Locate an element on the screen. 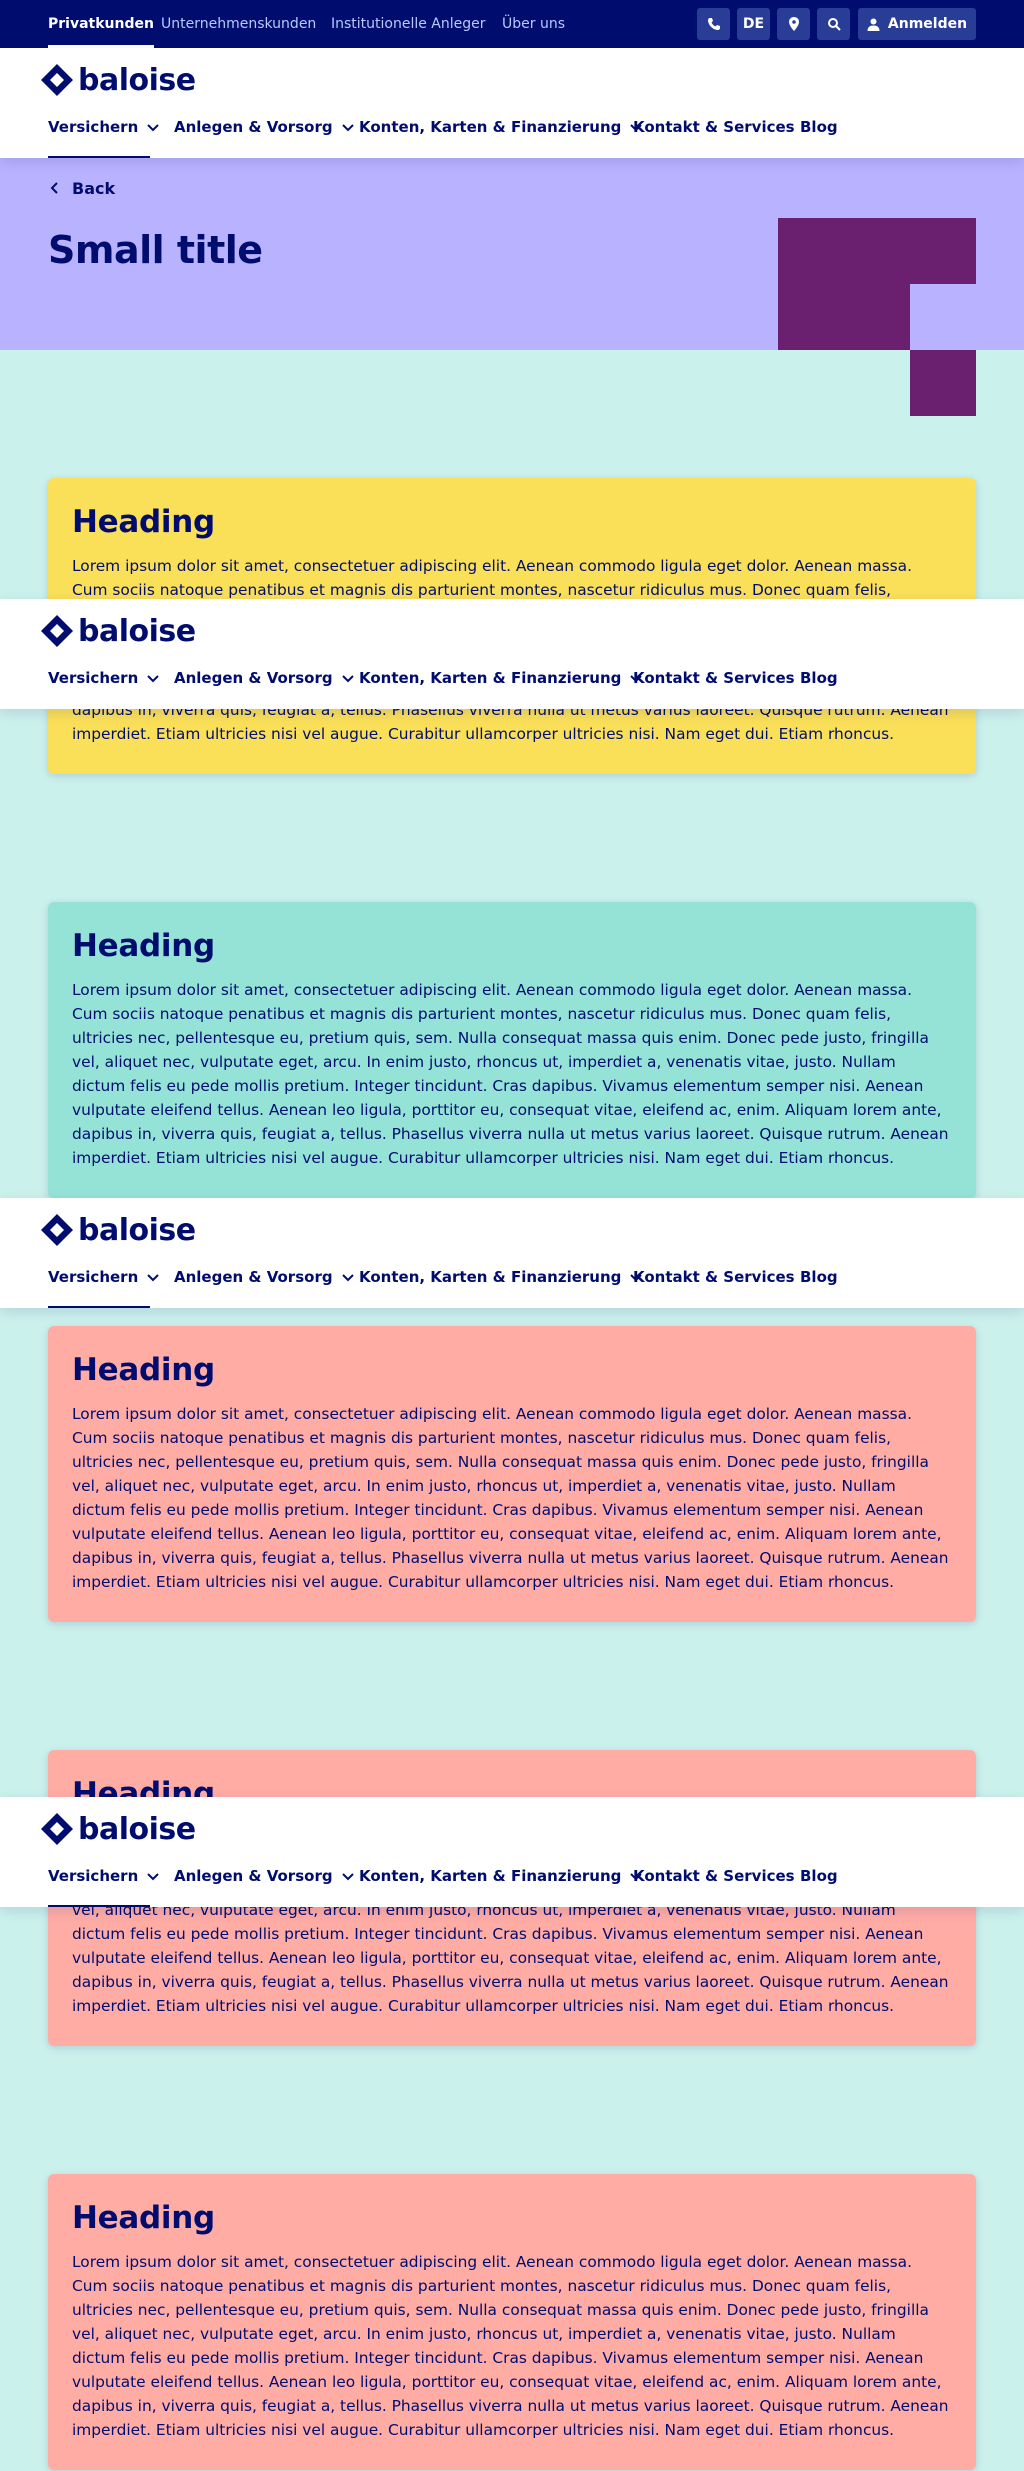  segment-institutionelle-anleger: Institutionelle Anleger is located at coordinates (408, 24).